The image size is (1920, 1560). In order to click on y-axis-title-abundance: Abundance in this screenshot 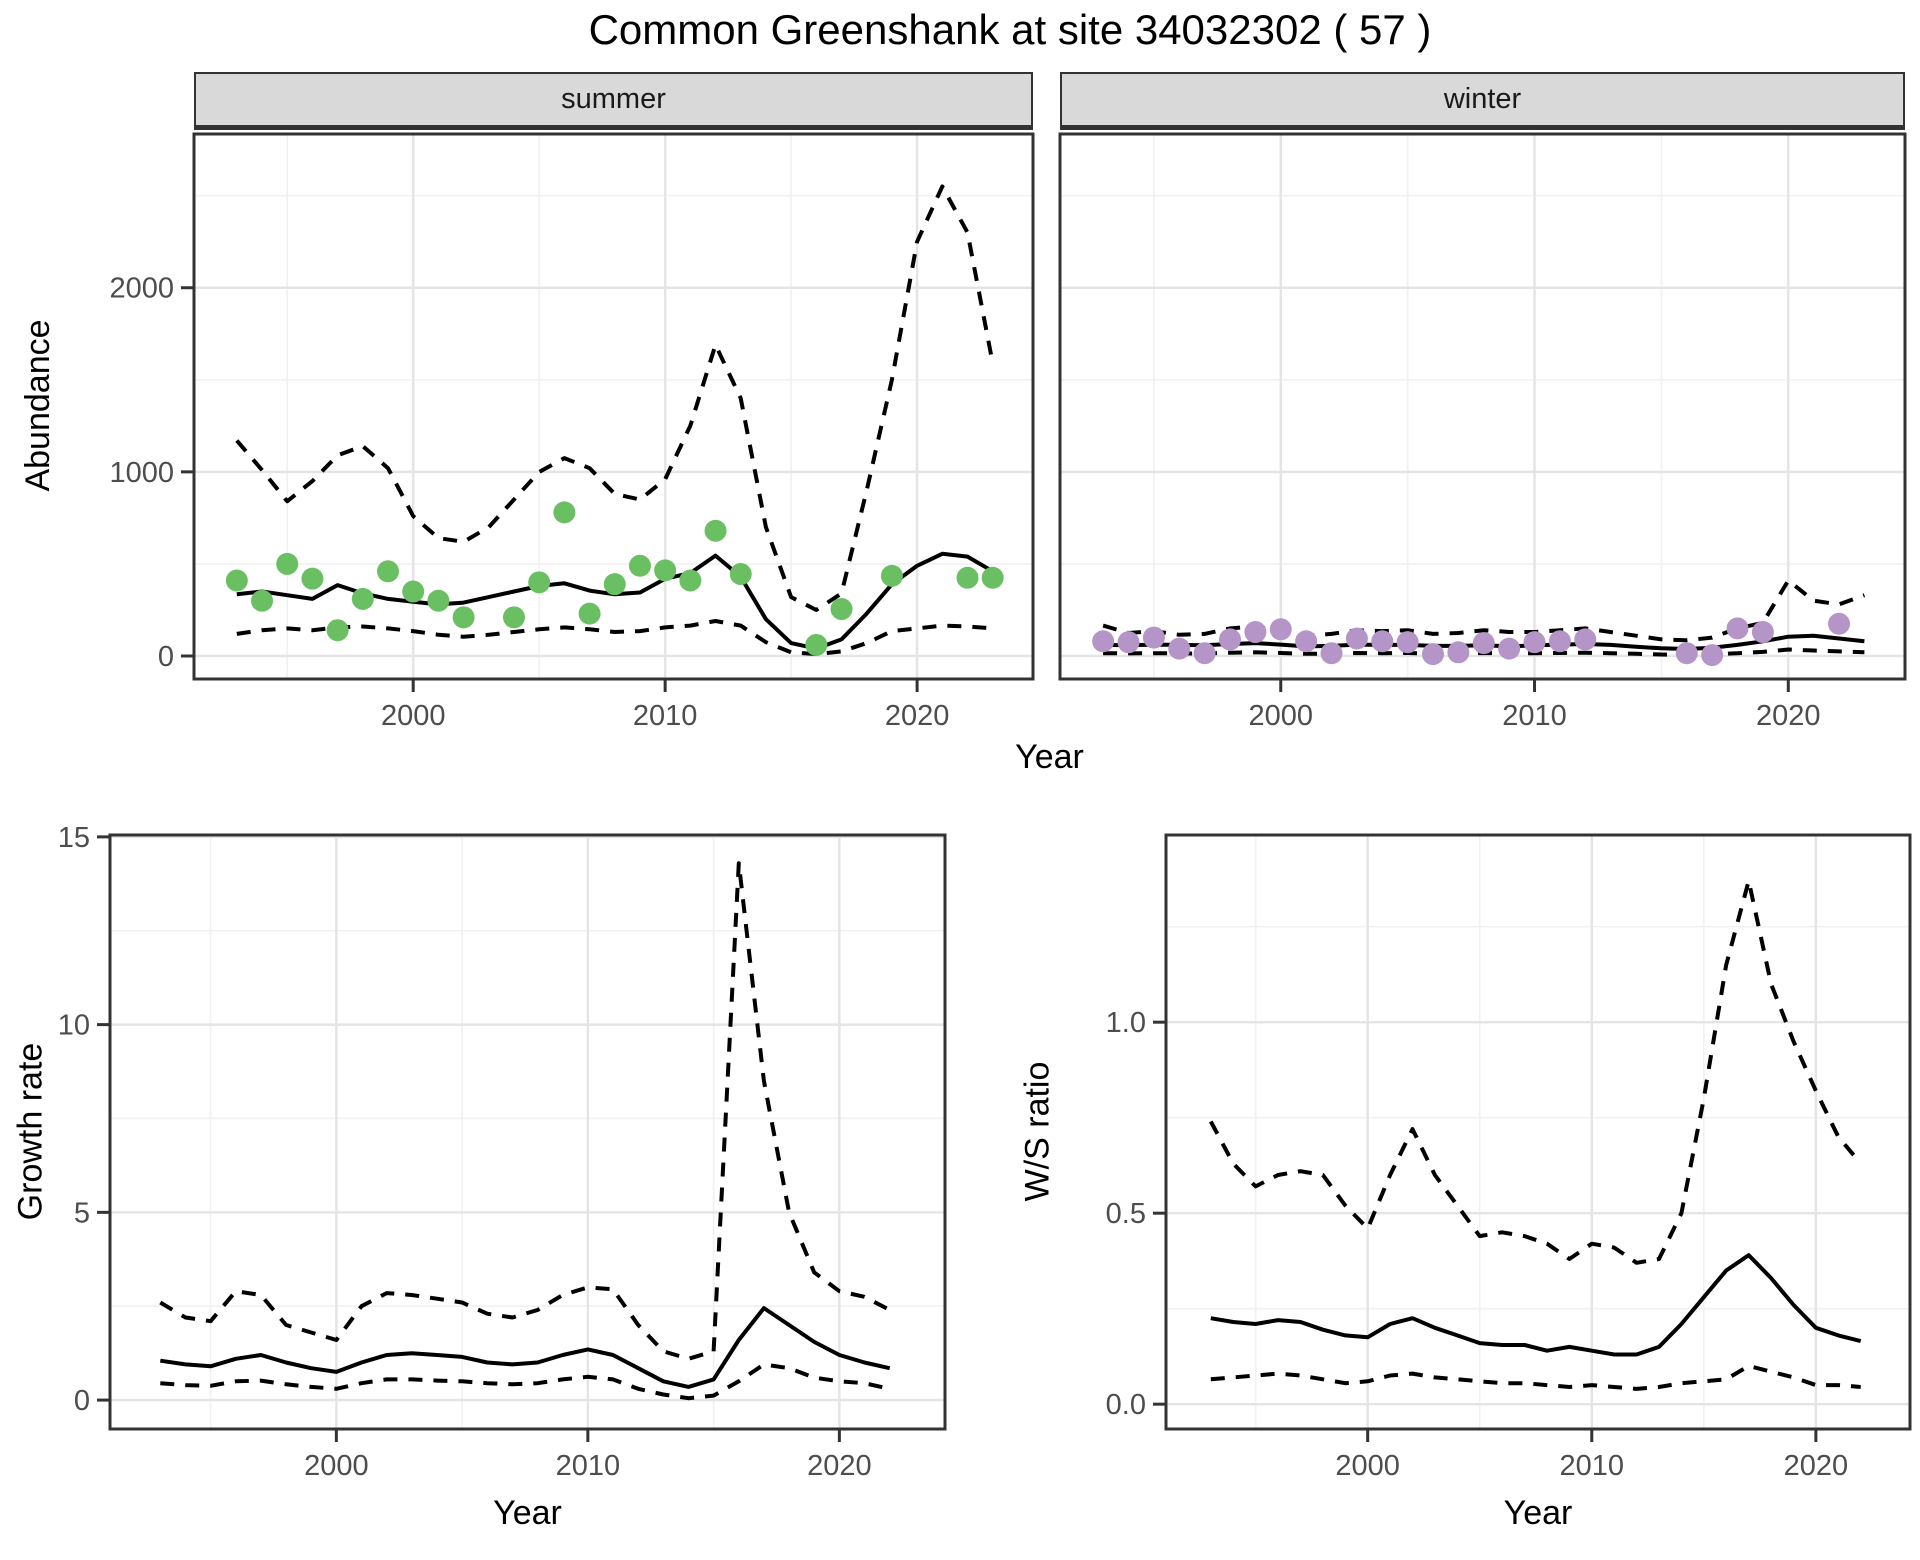, I will do `click(38, 405)`.